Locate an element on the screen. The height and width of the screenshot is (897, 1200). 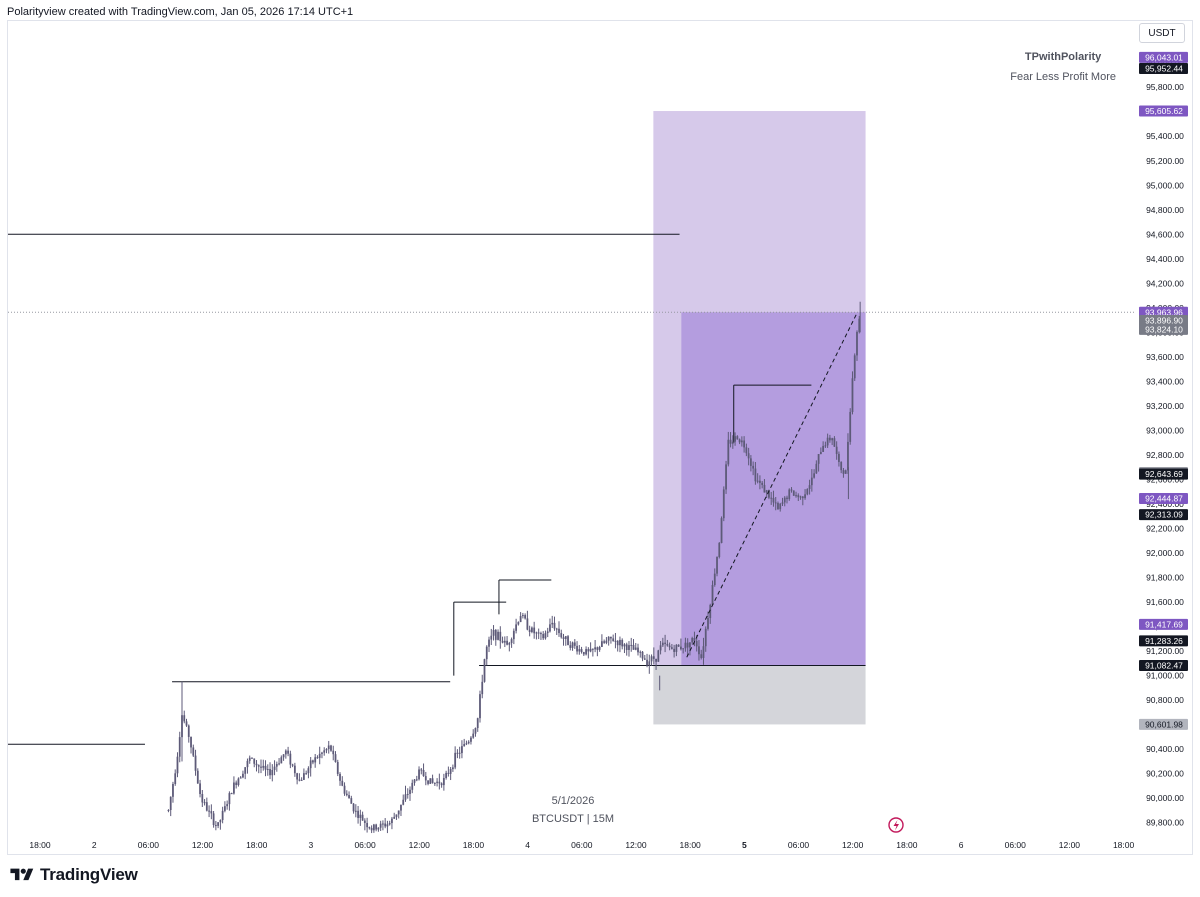
time-tick-label: 18:00 is located at coordinates (40, 845).